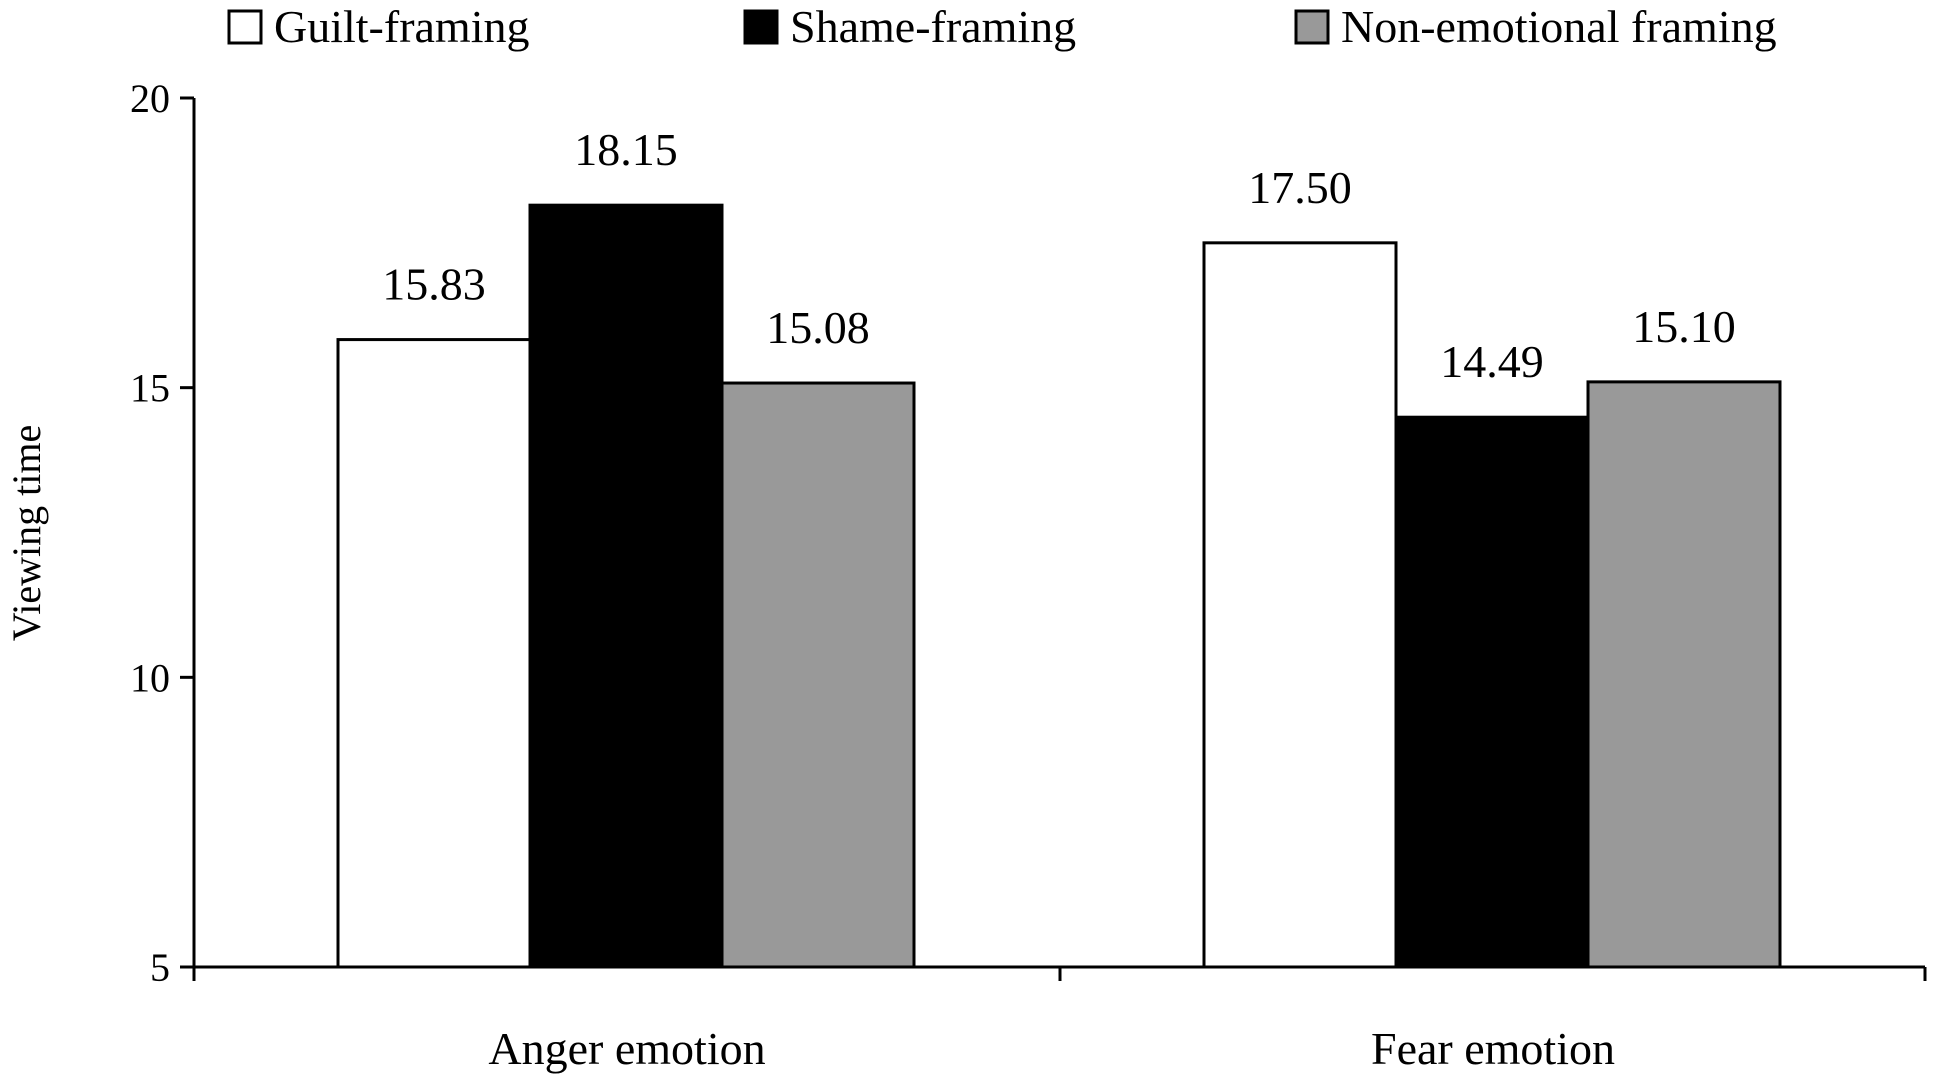 This screenshot has height=1085, width=1933. Describe the element at coordinates (818, 327) in the screenshot. I see `data-label: 15.08` at that location.